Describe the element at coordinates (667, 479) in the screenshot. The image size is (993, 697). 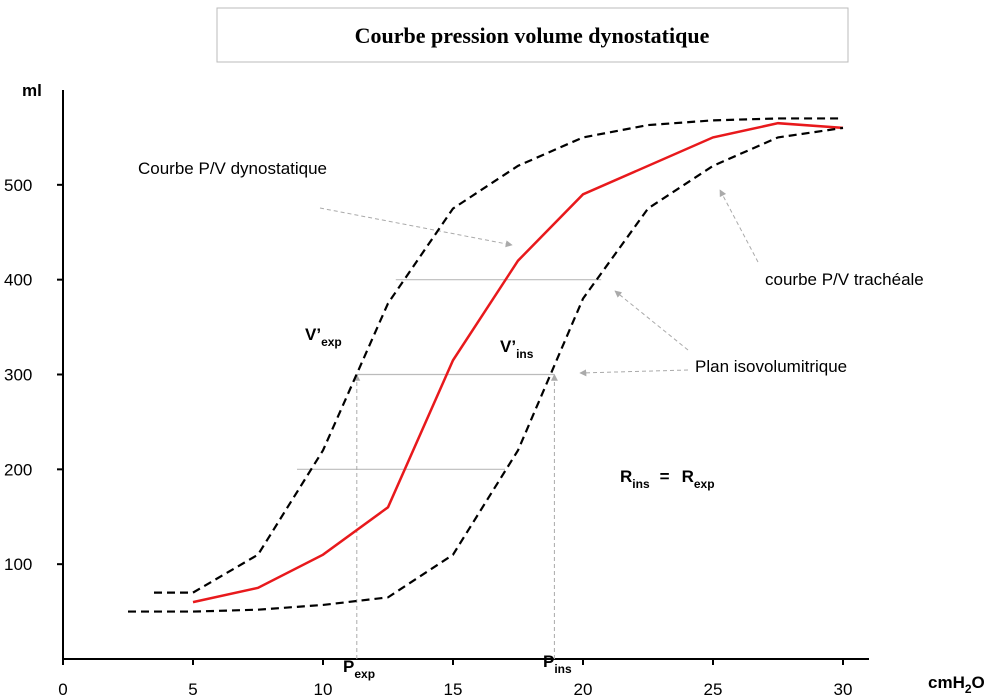
I see `annotation: Rins = Rexp` at that location.